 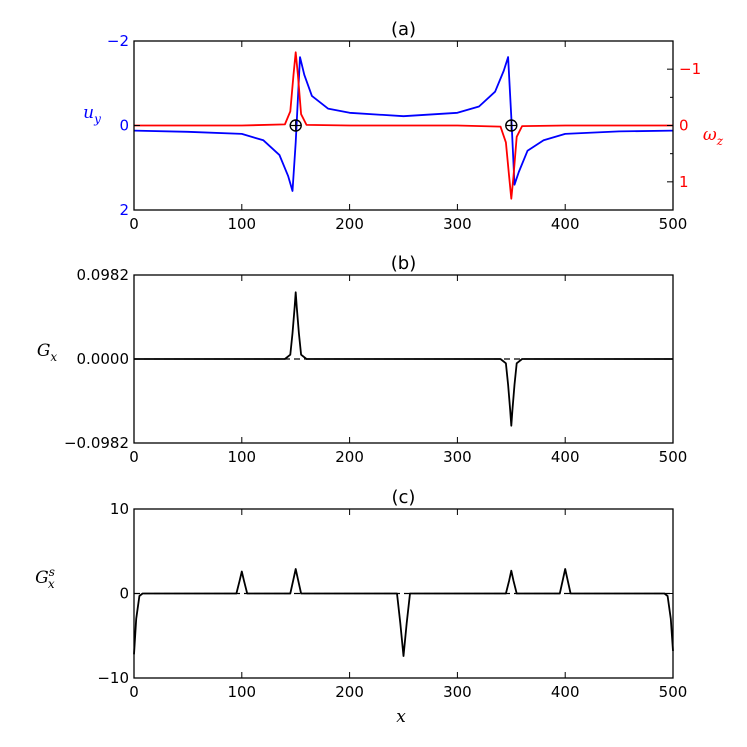 What do you see at coordinates (92, 114) in the screenshot?
I see `y-axis-label-uy: uy` at bounding box center [92, 114].